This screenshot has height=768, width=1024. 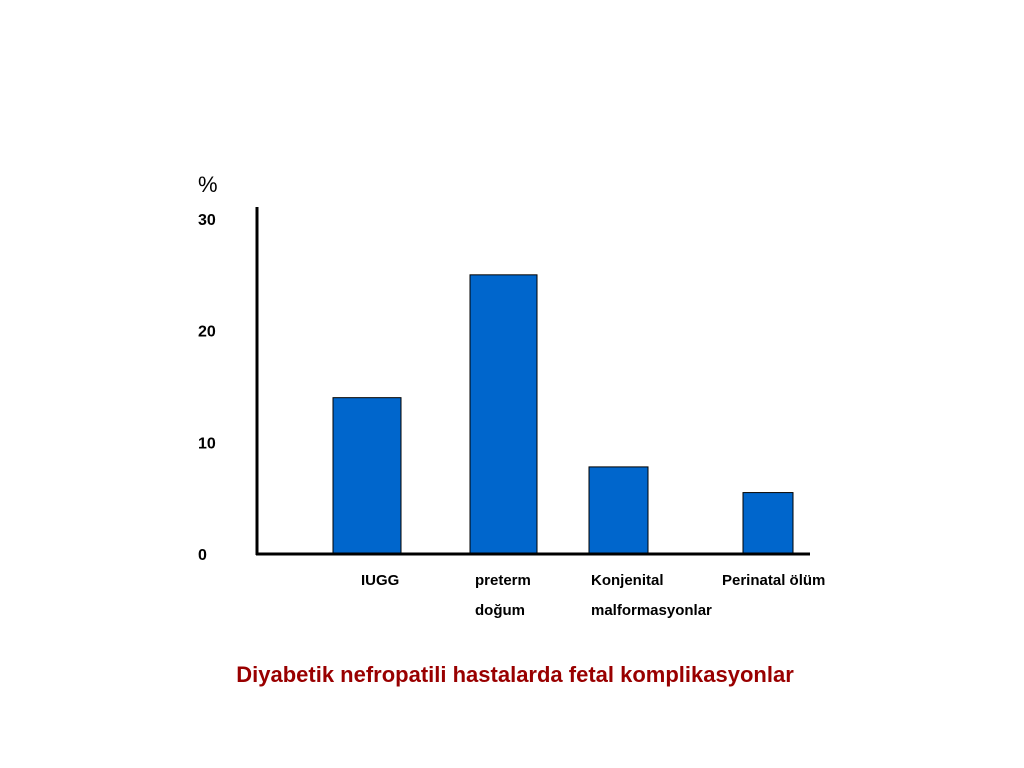 What do you see at coordinates (202, 555) in the screenshot?
I see `y-tick-label: 0` at bounding box center [202, 555].